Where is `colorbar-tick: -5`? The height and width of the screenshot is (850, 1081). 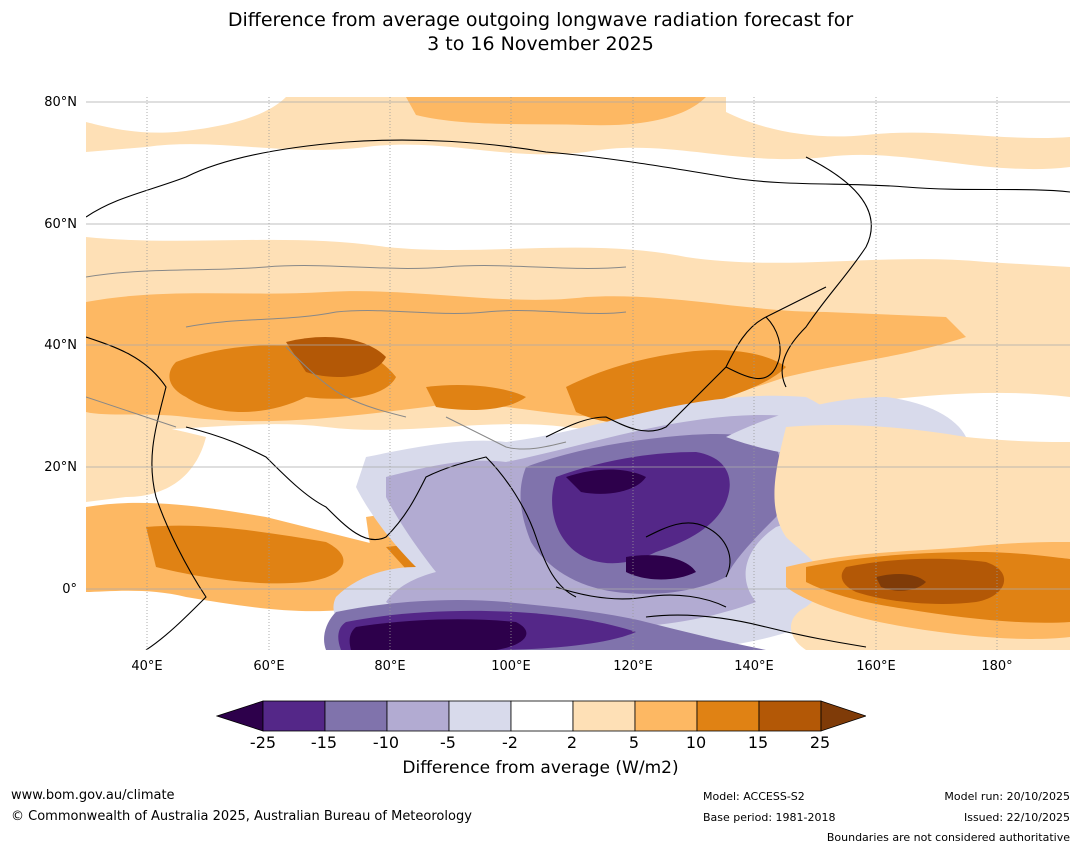 colorbar-tick: -5 is located at coordinates (448, 742).